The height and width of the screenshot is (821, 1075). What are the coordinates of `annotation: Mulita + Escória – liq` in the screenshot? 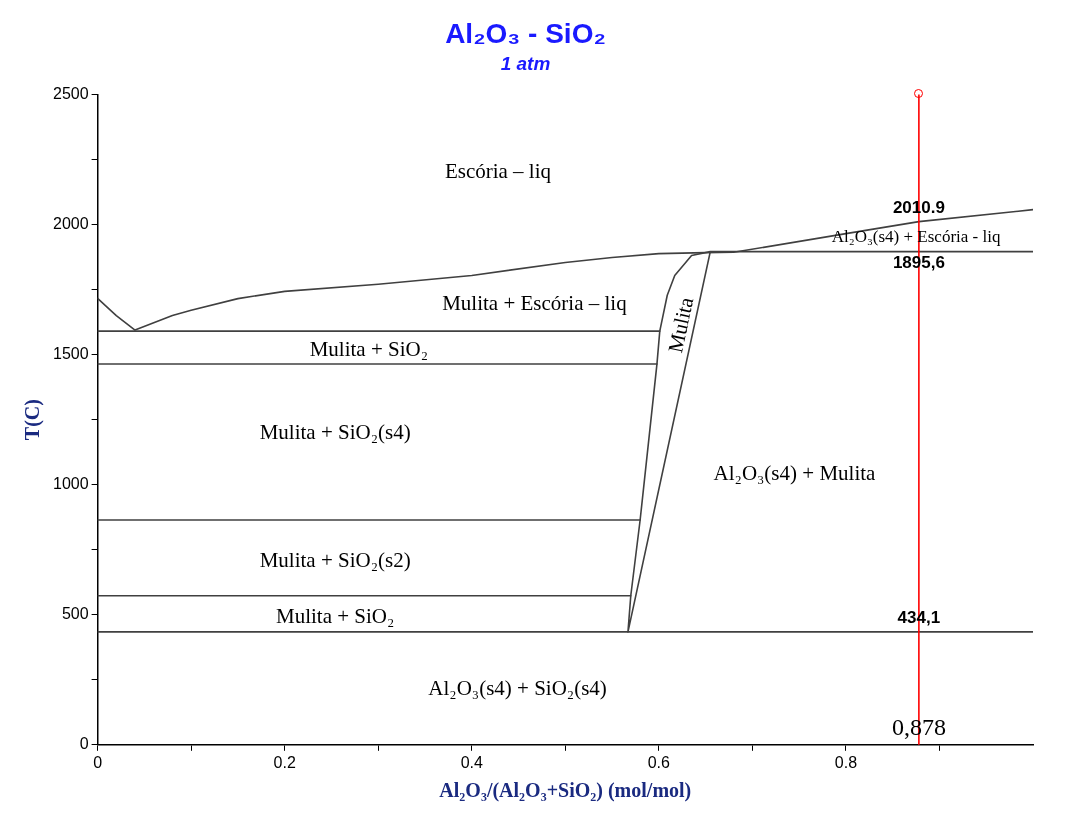 It's located at (535, 302).